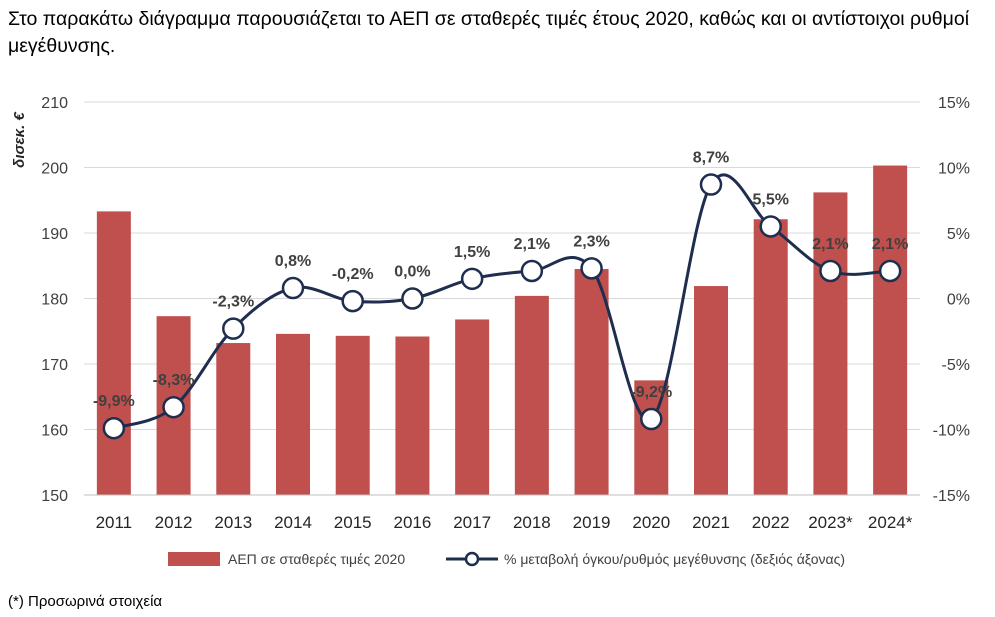 This screenshot has width=995, height=617. Describe the element at coordinates (413, 522) in the screenshot. I see `x-tick-label: 2016` at that location.